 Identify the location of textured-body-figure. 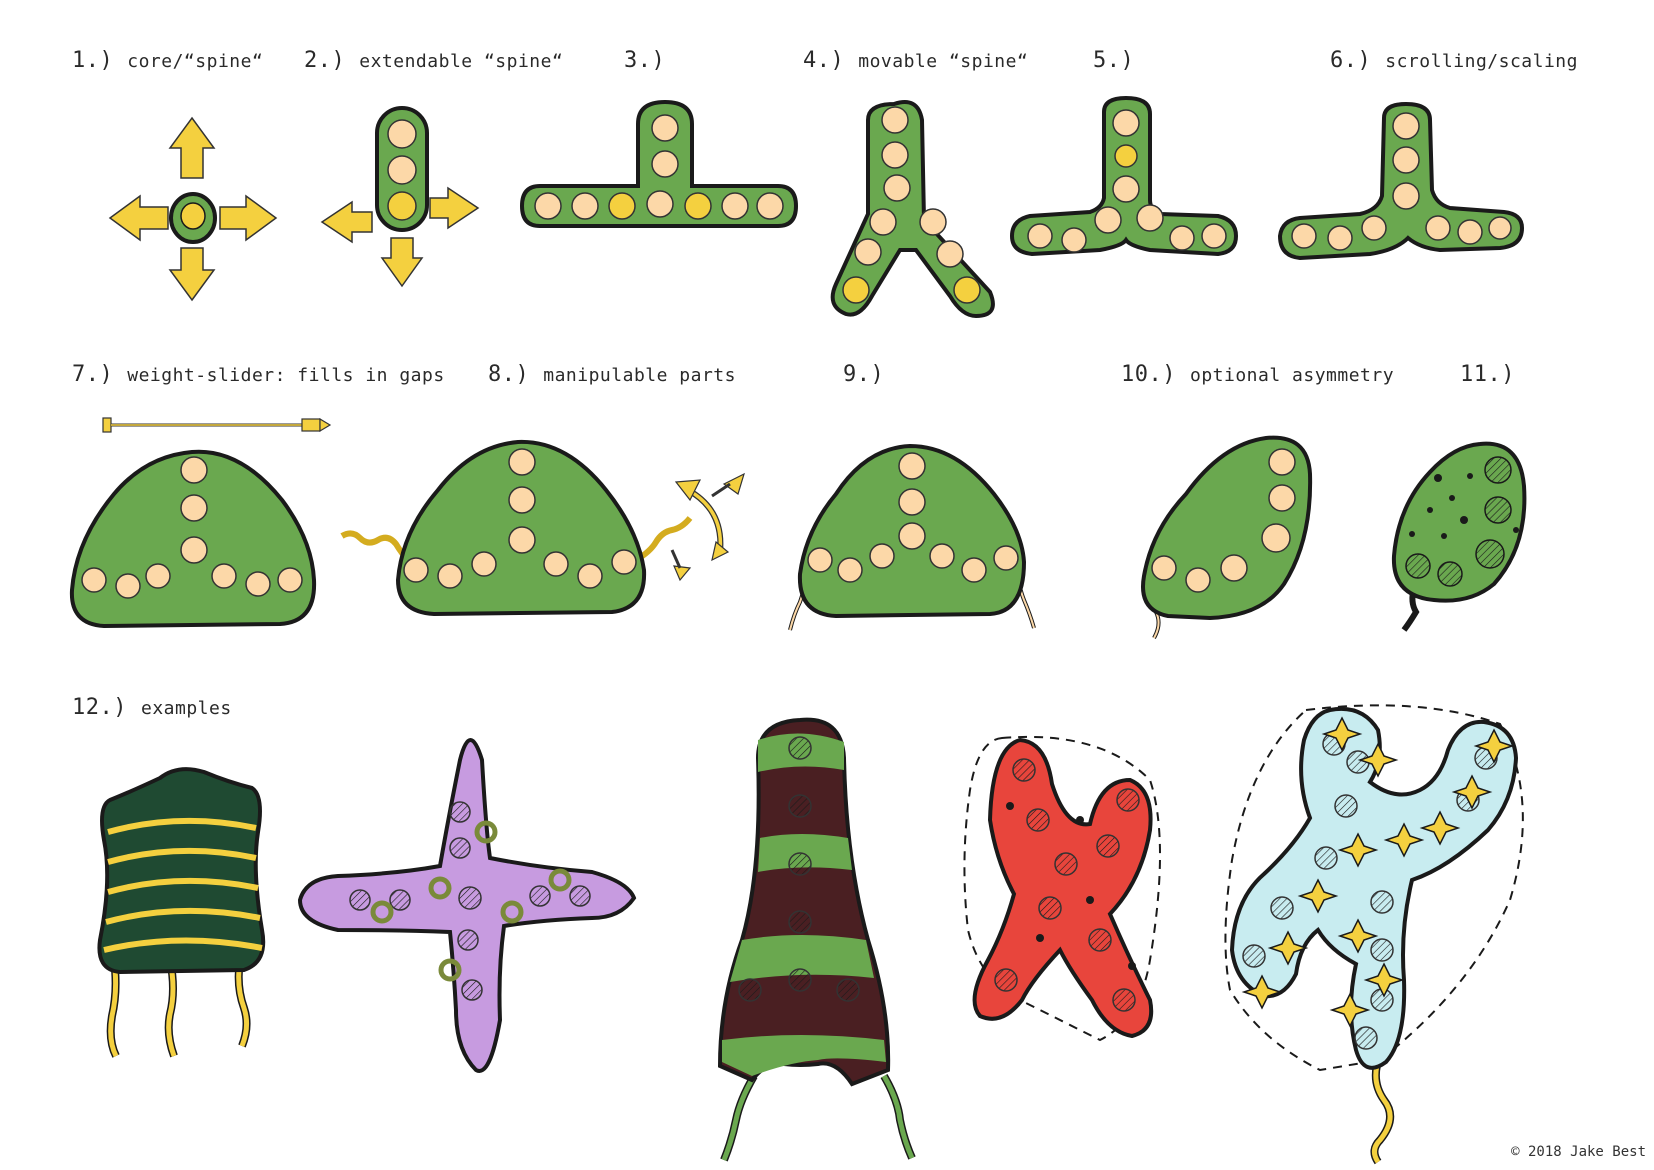
(1459, 537).